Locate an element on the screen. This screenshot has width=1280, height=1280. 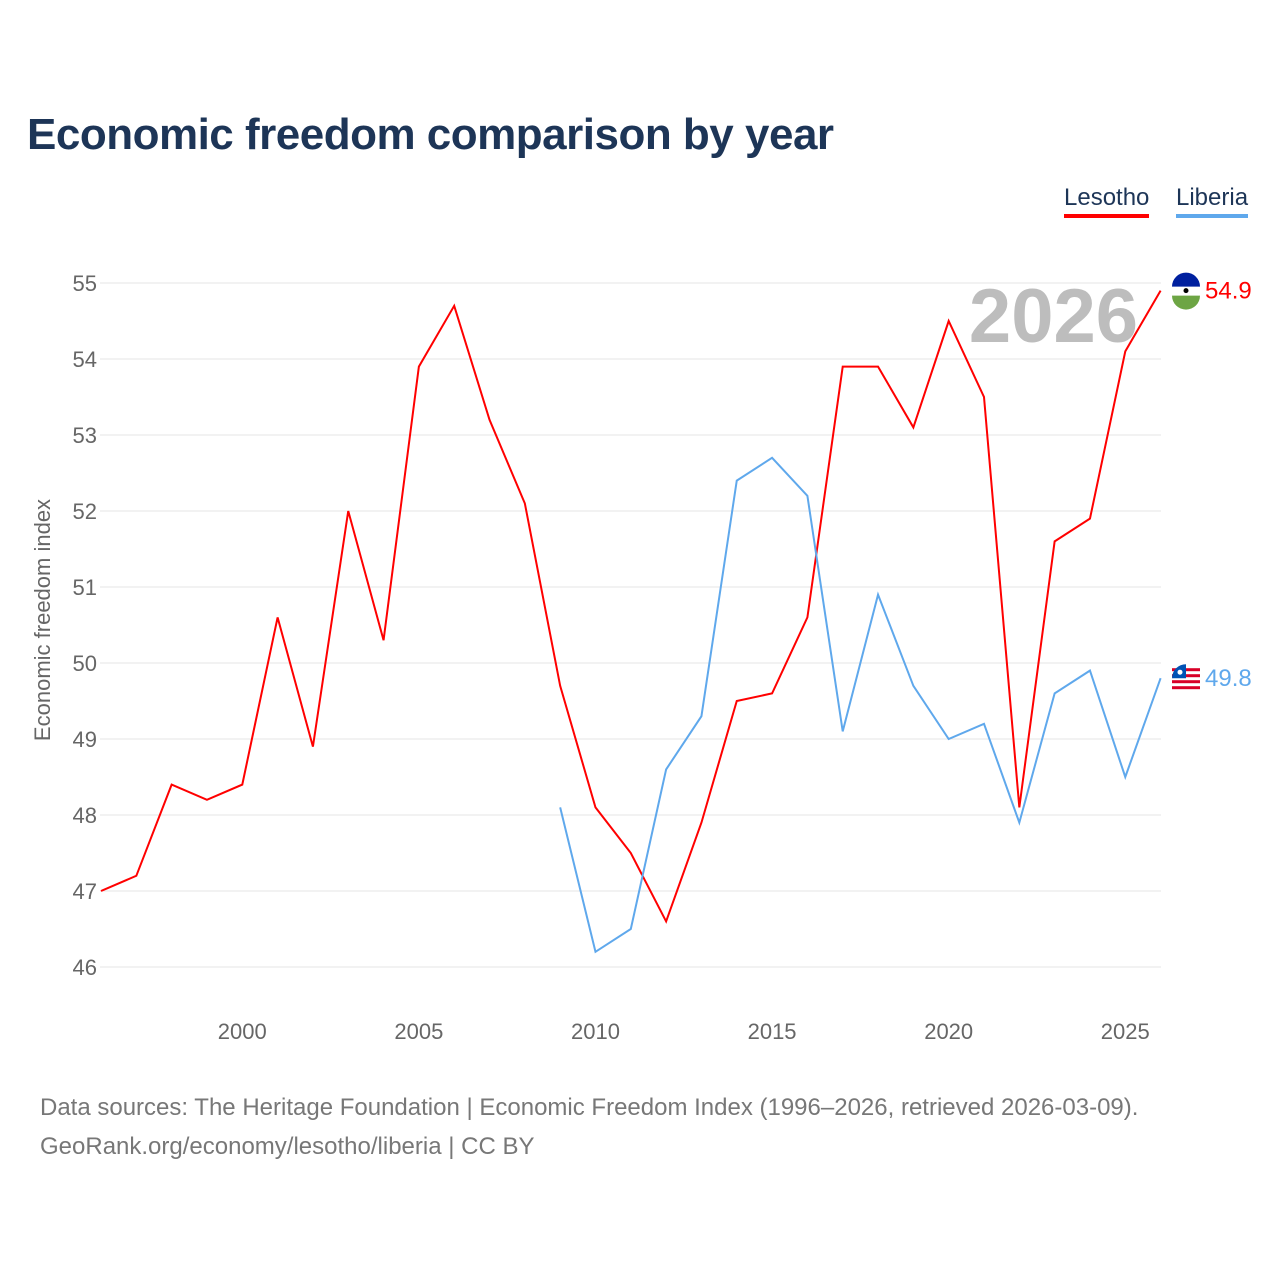
legend-liberia: Liberia is located at coordinates (1212, 201).